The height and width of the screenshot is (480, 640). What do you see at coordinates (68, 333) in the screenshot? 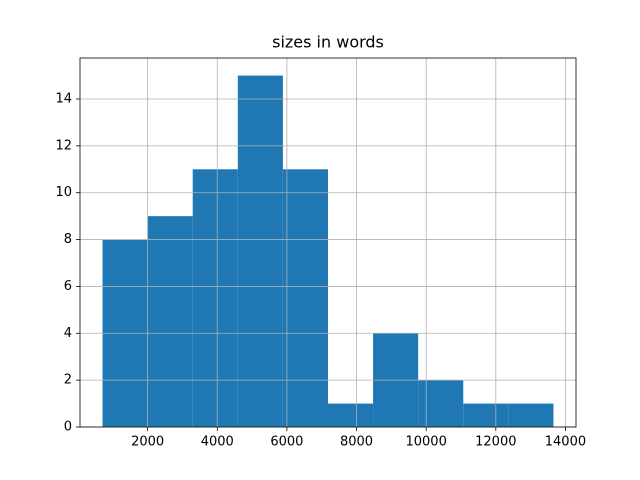
I see `y-tick-label: 4` at bounding box center [68, 333].